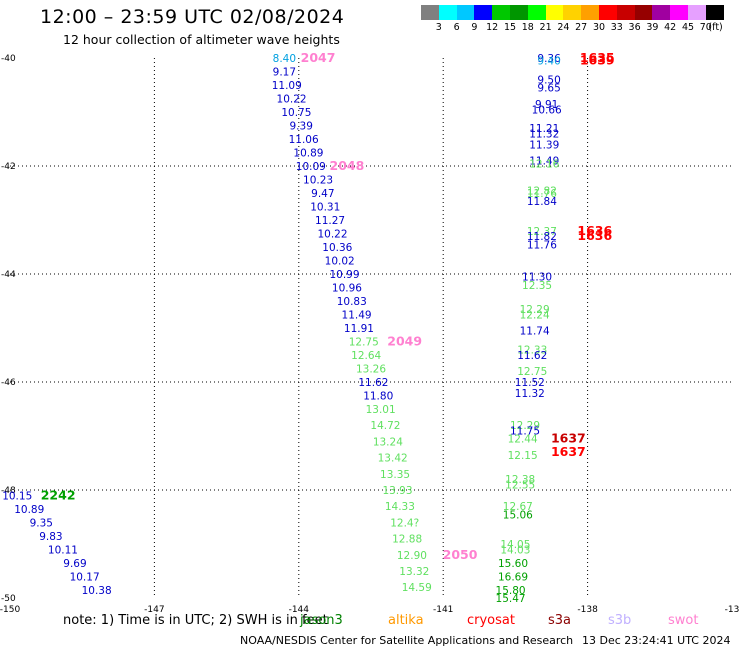  What do you see at coordinates (284, 73) in the screenshot?
I see `wave-height-label: 9.17` at bounding box center [284, 73].